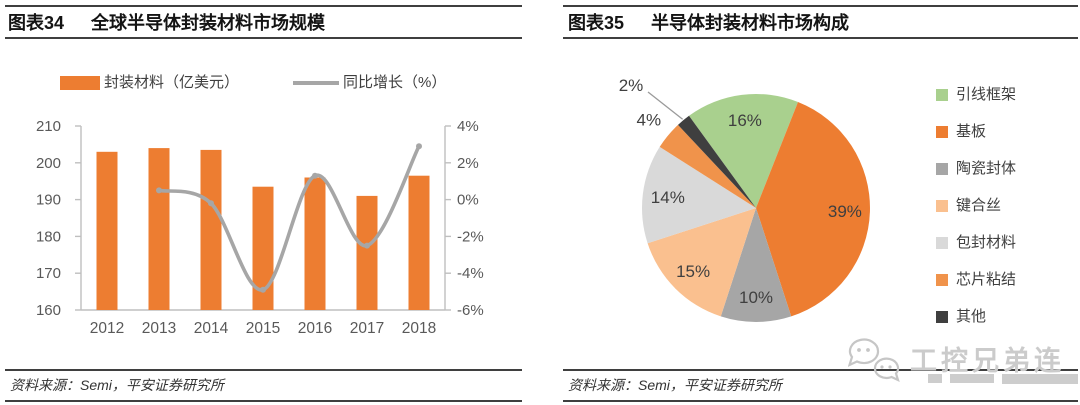 The height and width of the screenshot is (405, 1080). What do you see at coordinates (36, 23) in the screenshot?
I see `figure34-tag: 图表34` at bounding box center [36, 23].